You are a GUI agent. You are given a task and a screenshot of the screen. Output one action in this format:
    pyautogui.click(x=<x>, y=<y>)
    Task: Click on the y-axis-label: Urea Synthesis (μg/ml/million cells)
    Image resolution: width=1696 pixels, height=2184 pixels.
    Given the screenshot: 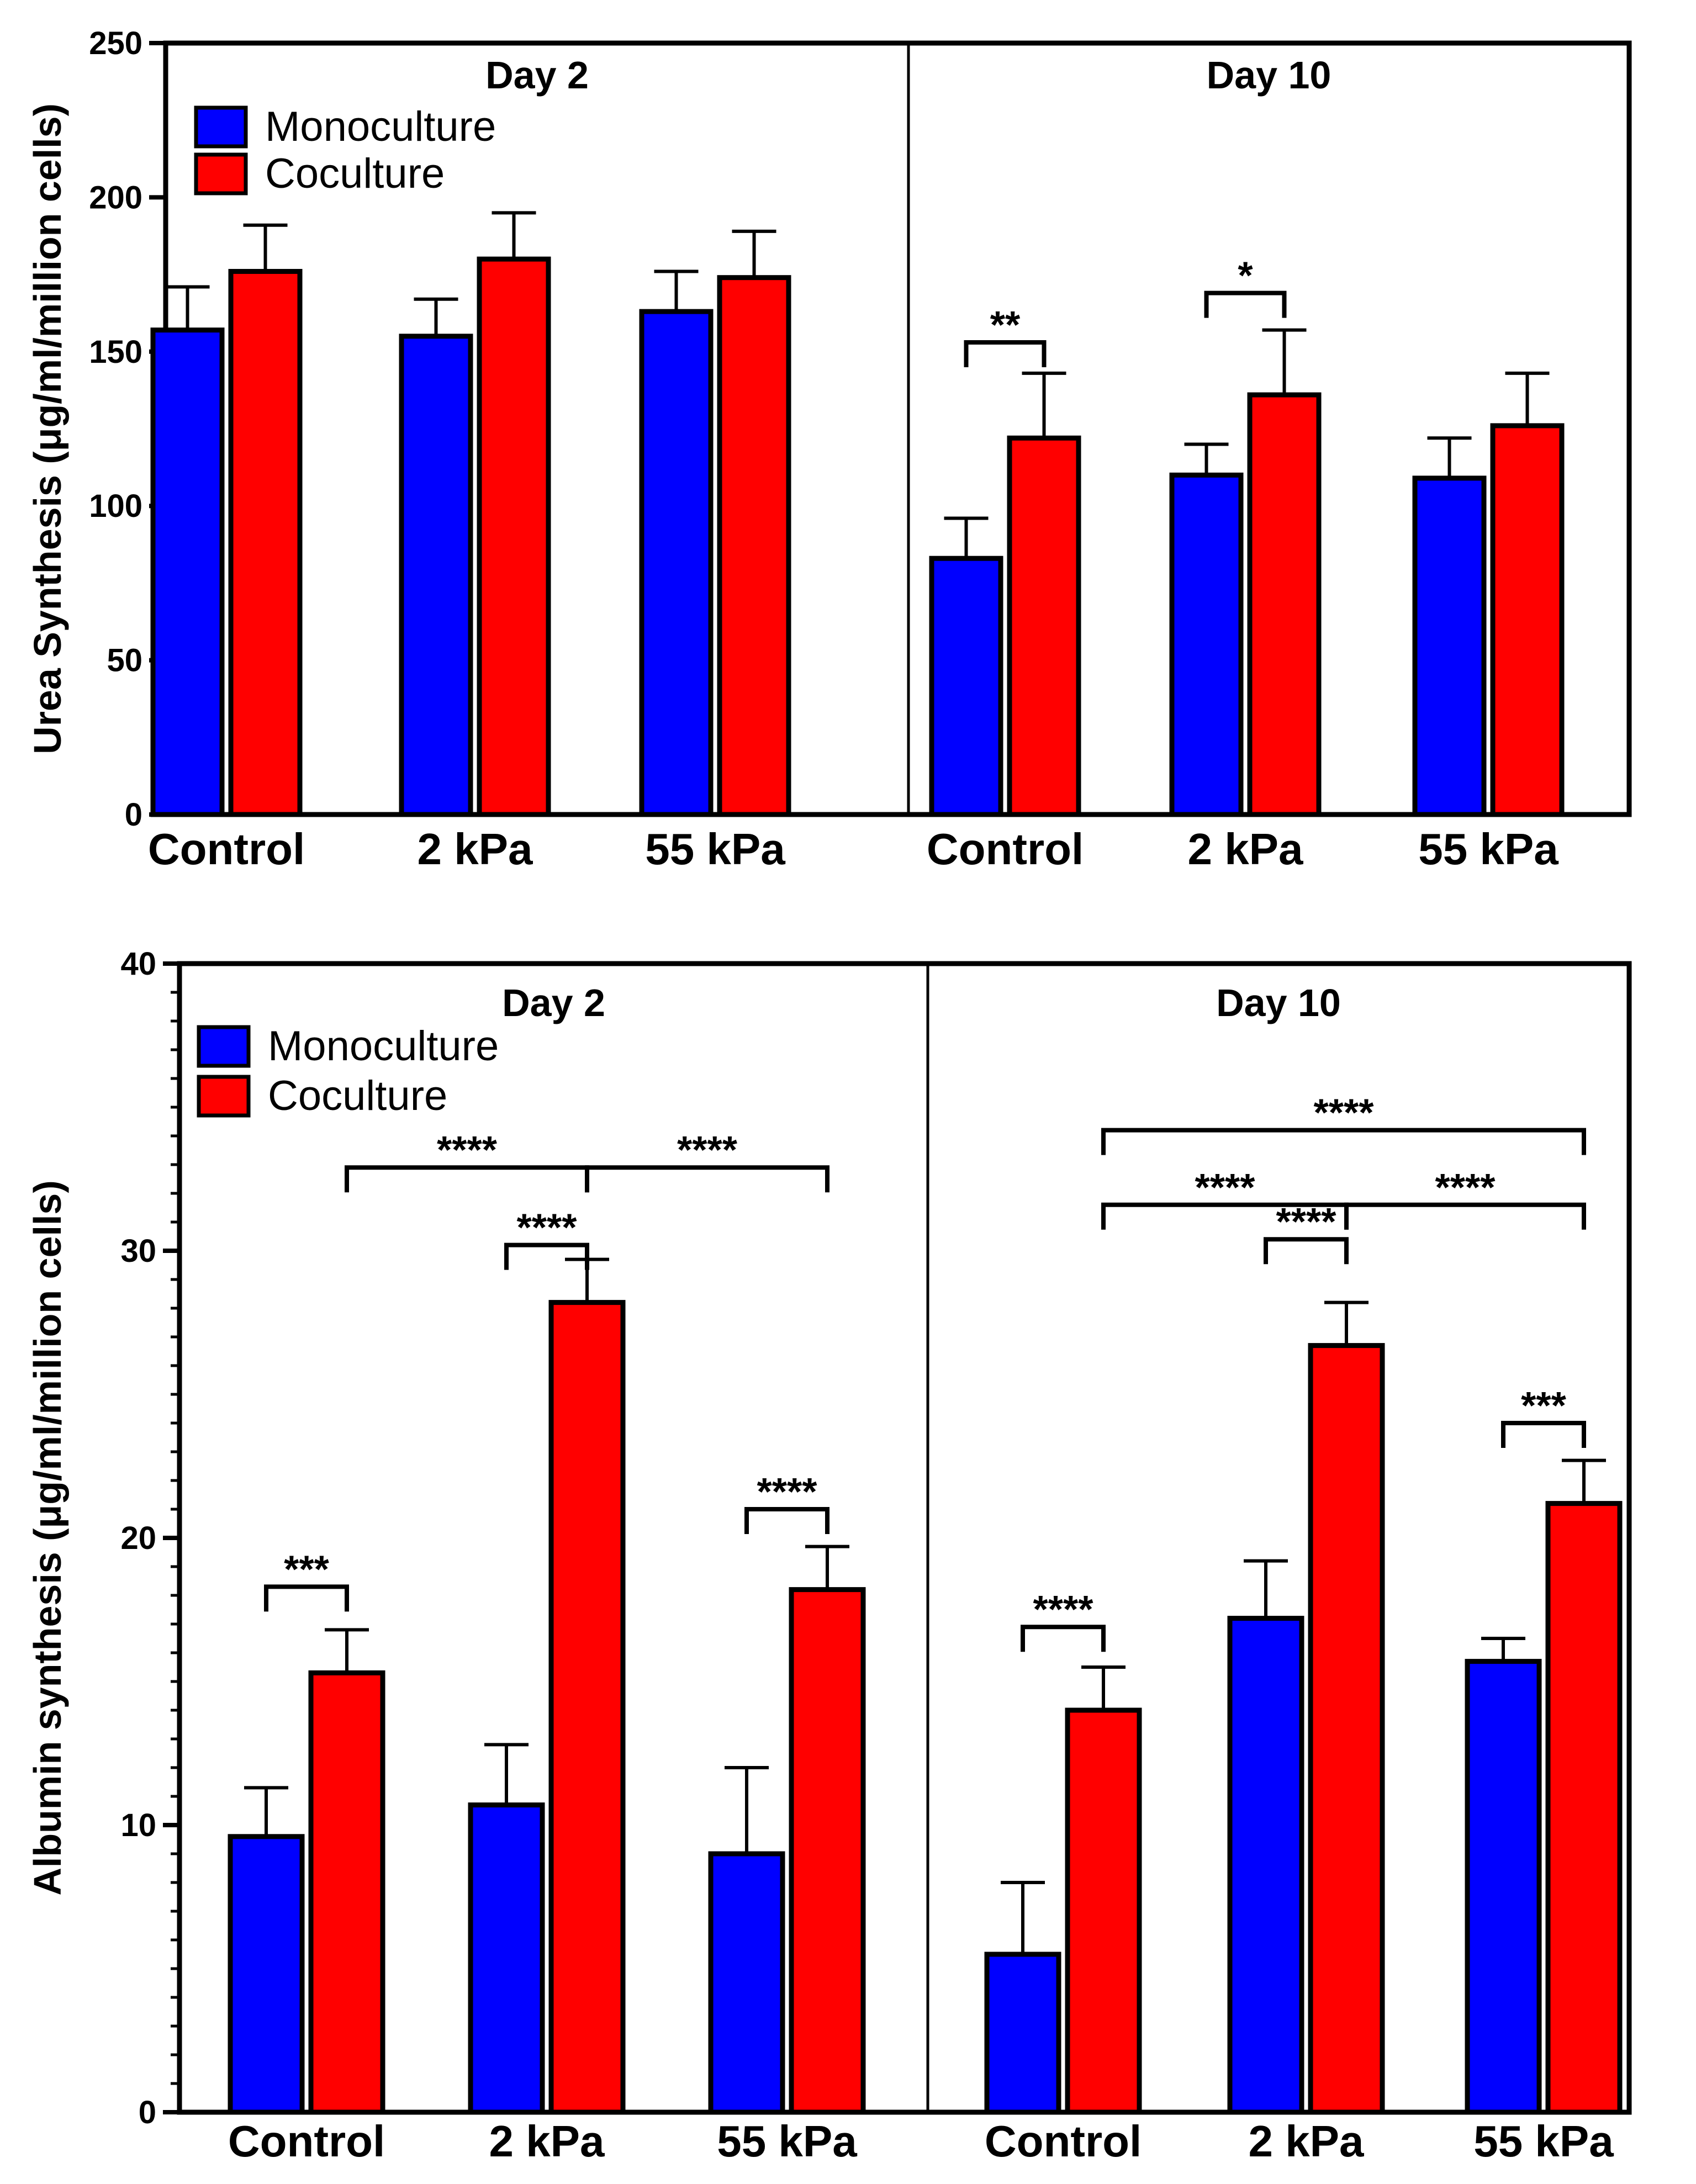 What is the action you would take?
    pyautogui.click(x=47, y=428)
    